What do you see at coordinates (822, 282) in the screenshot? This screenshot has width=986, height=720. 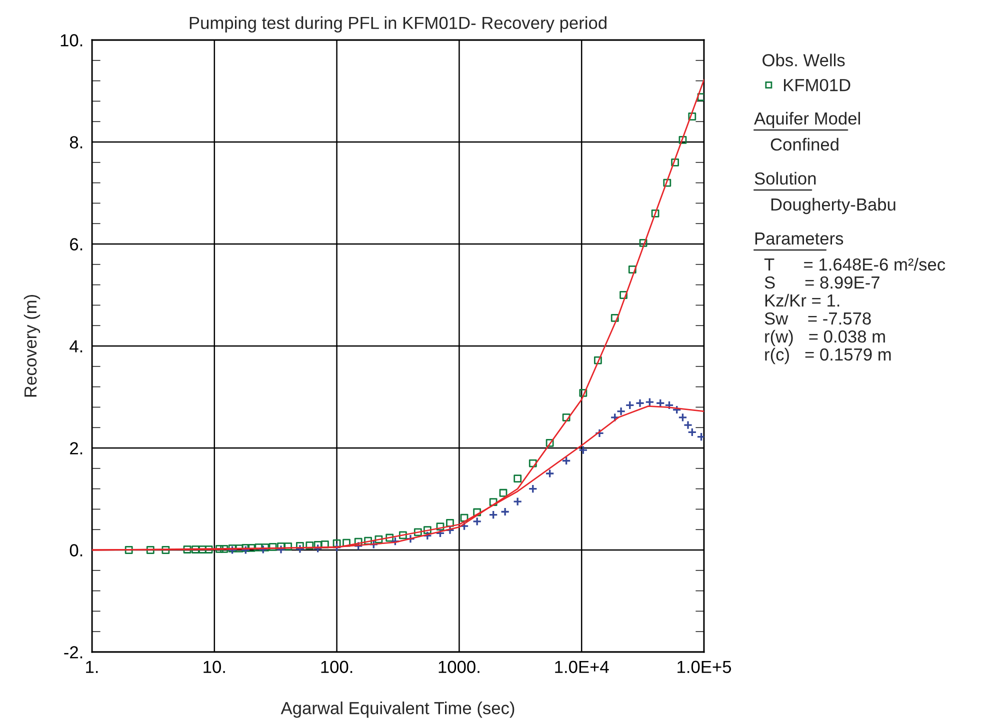 I see `text: S = 8.99E-7` at bounding box center [822, 282].